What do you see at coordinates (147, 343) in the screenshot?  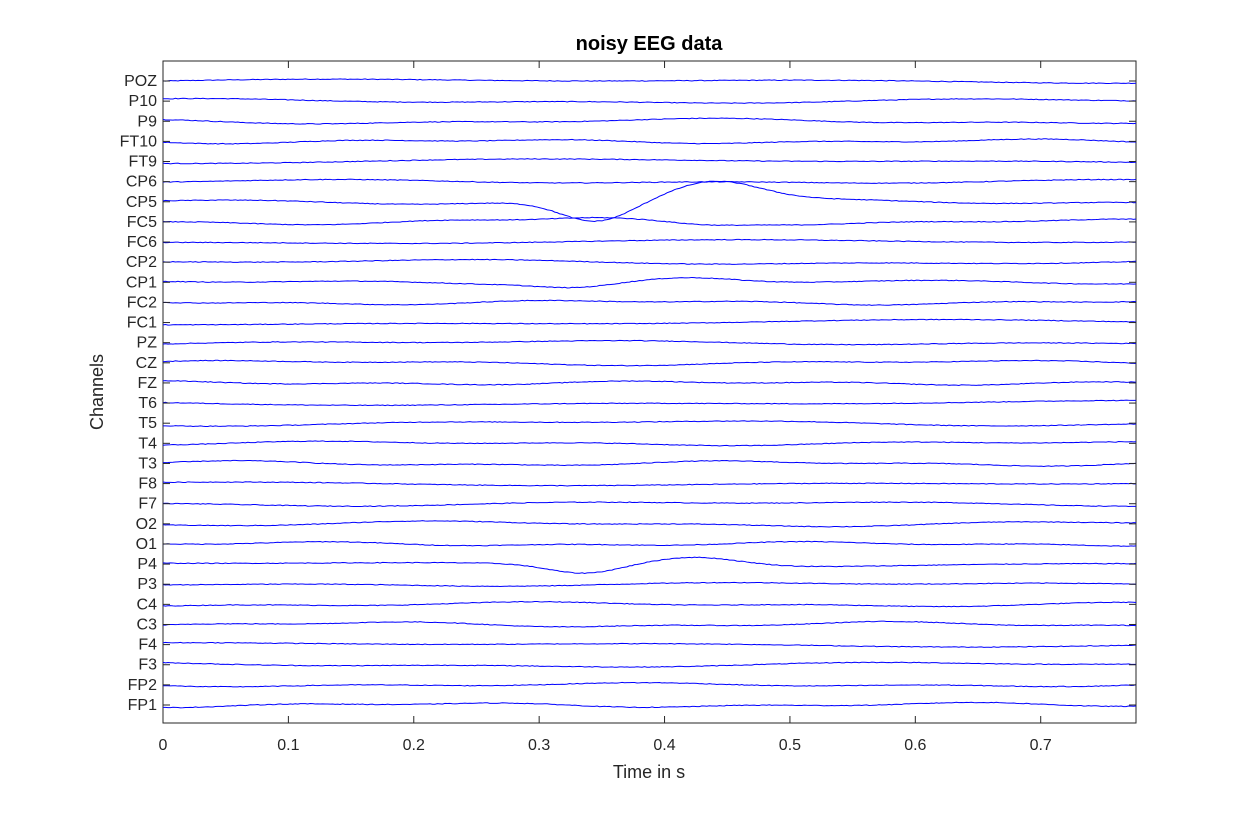 I see `channel-label-pz: PZ` at bounding box center [147, 343].